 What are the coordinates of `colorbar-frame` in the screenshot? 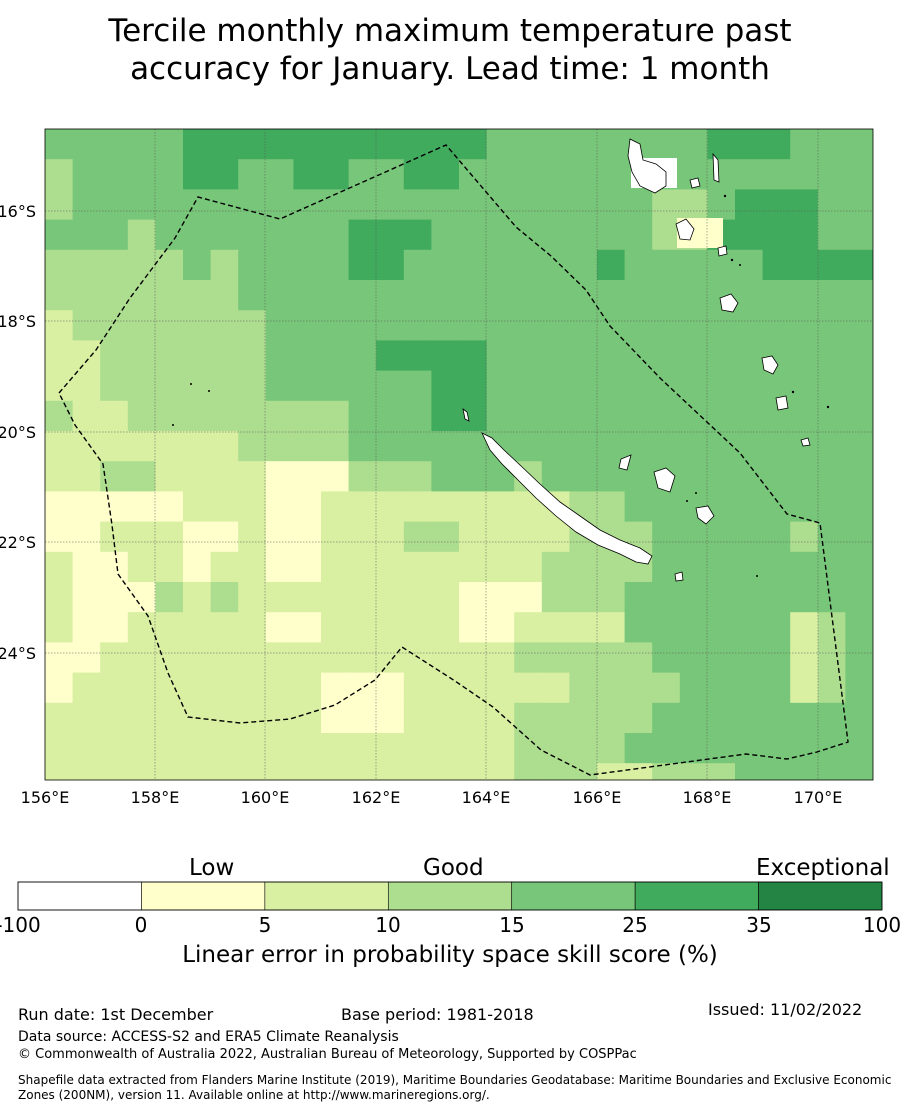 It's located at (450, 896).